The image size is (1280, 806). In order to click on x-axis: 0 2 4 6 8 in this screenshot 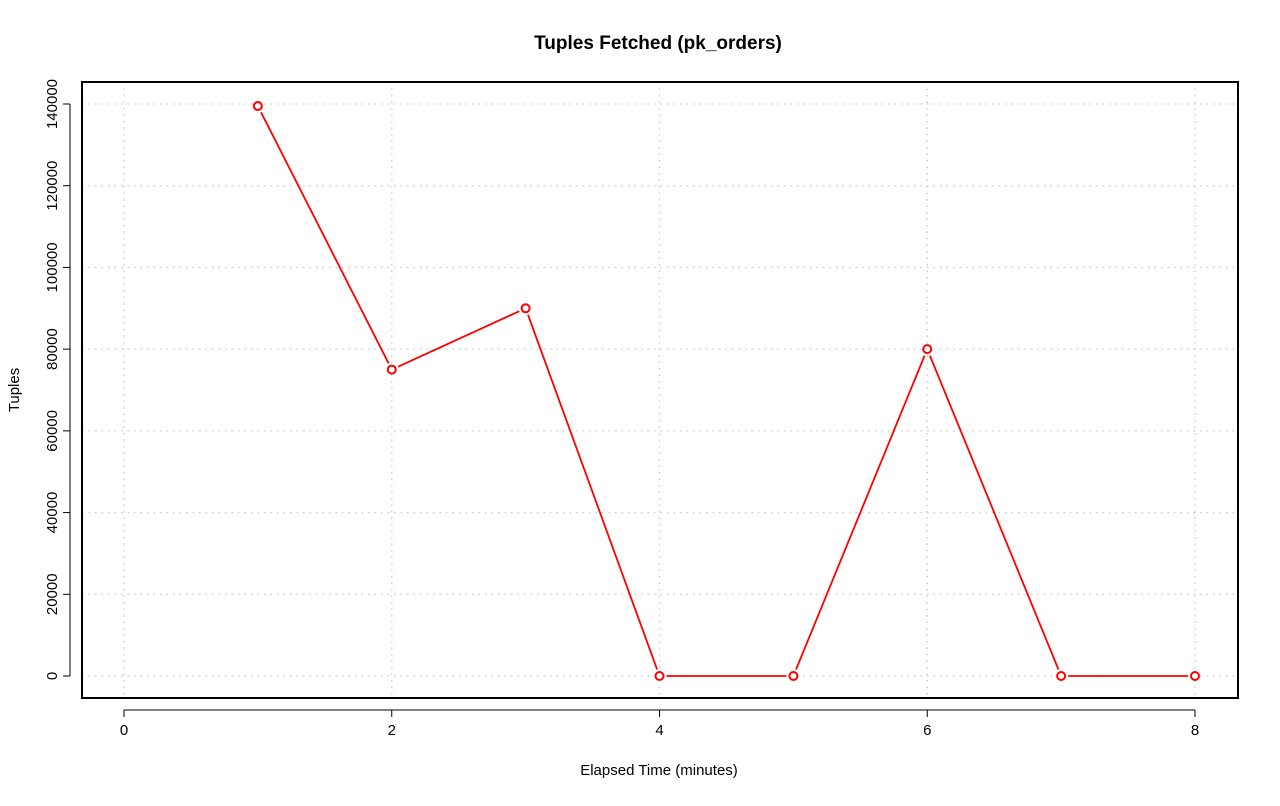, I will do `click(659, 724)`.